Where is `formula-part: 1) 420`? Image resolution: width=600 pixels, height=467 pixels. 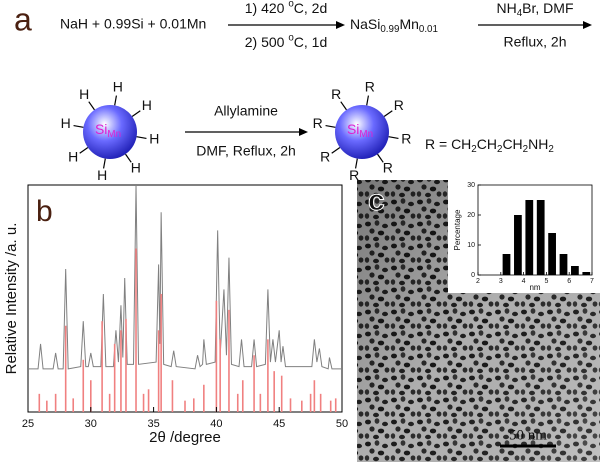
formula-part: 1) 420 is located at coordinates (267, 8).